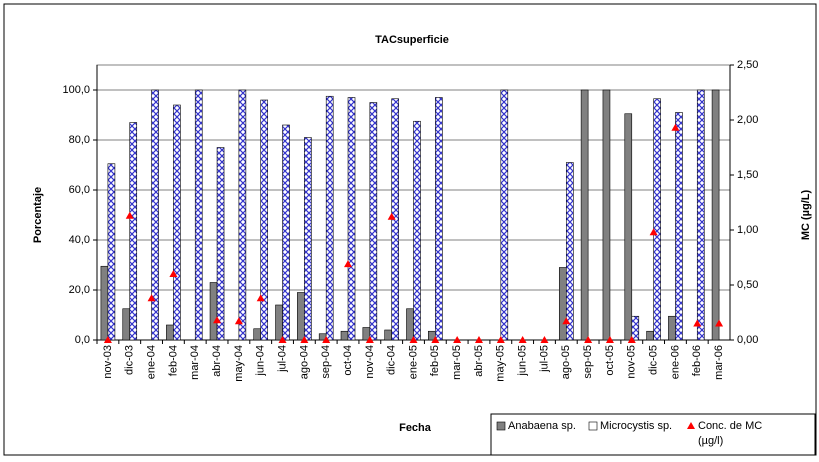 The image size is (819, 462). Describe the element at coordinates (392, 360) in the screenshot. I see `x-tick-label: dic-04` at that location.